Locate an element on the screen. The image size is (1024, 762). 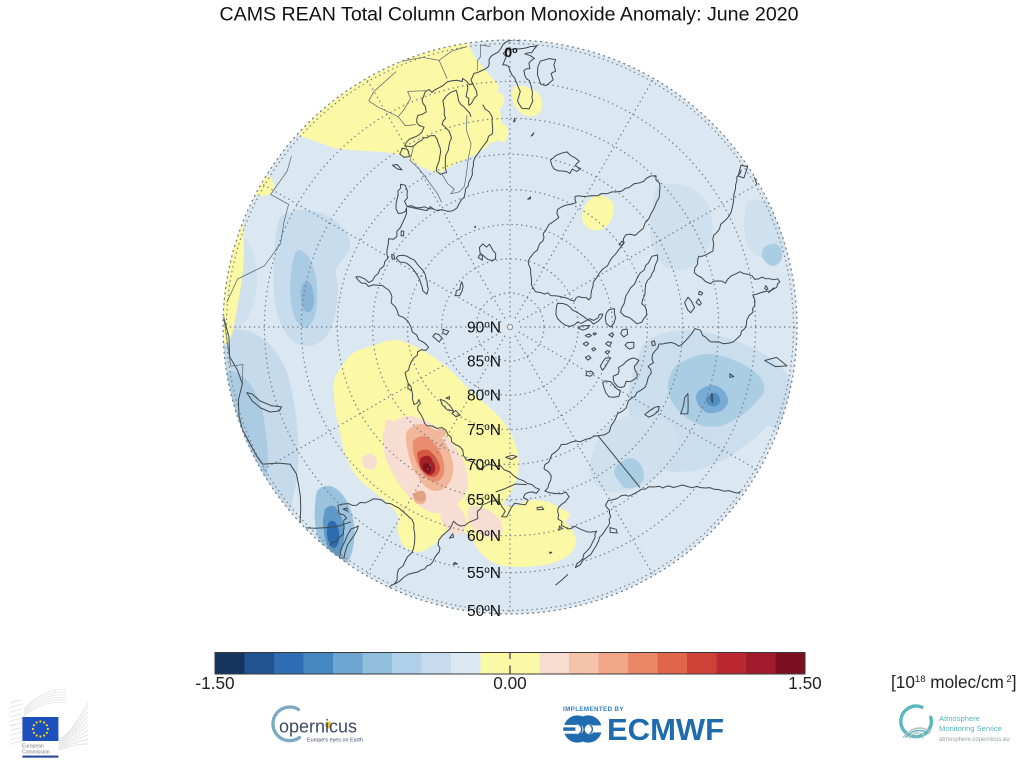
svg-text: [1018 molec/cm 2] is located at coordinates (954, 682).